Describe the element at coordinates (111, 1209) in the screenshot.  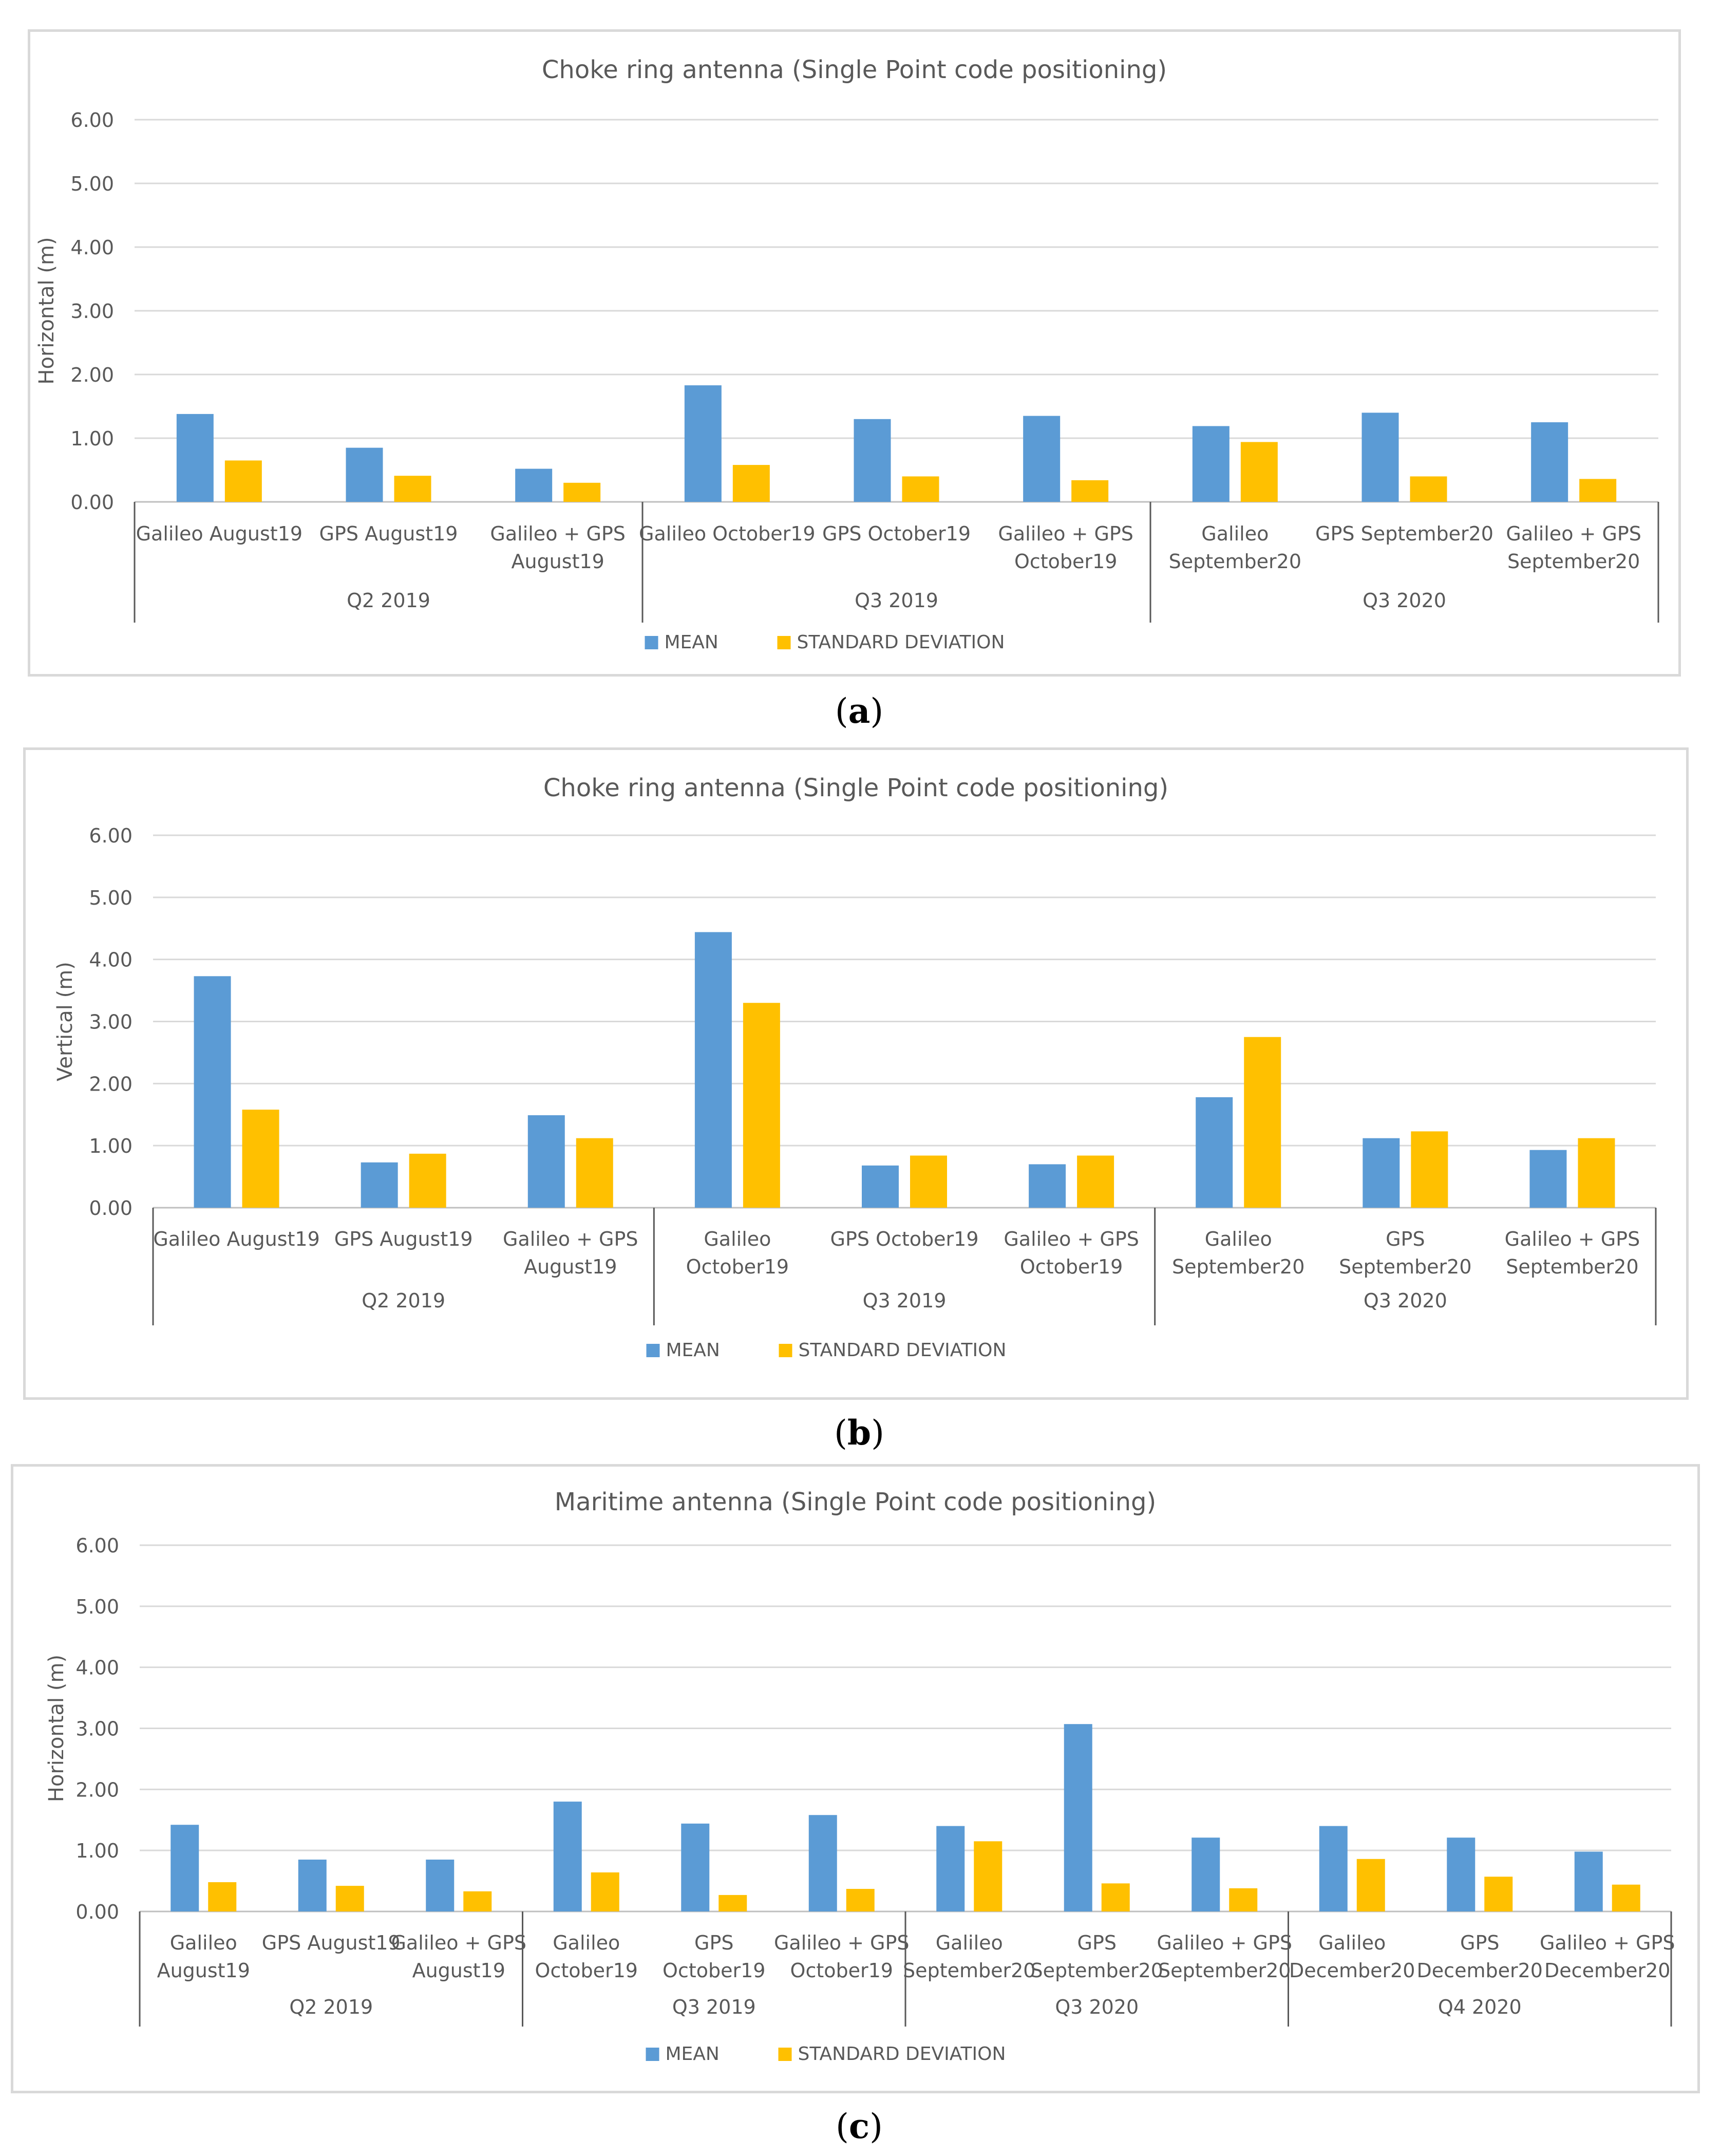
I see `y-tick-label: 0.00` at that location.